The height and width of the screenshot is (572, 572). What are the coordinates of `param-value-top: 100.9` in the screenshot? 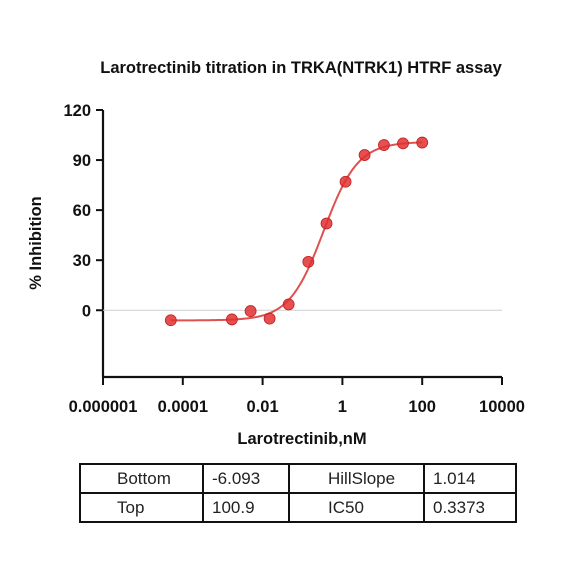 It's located at (246, 507).